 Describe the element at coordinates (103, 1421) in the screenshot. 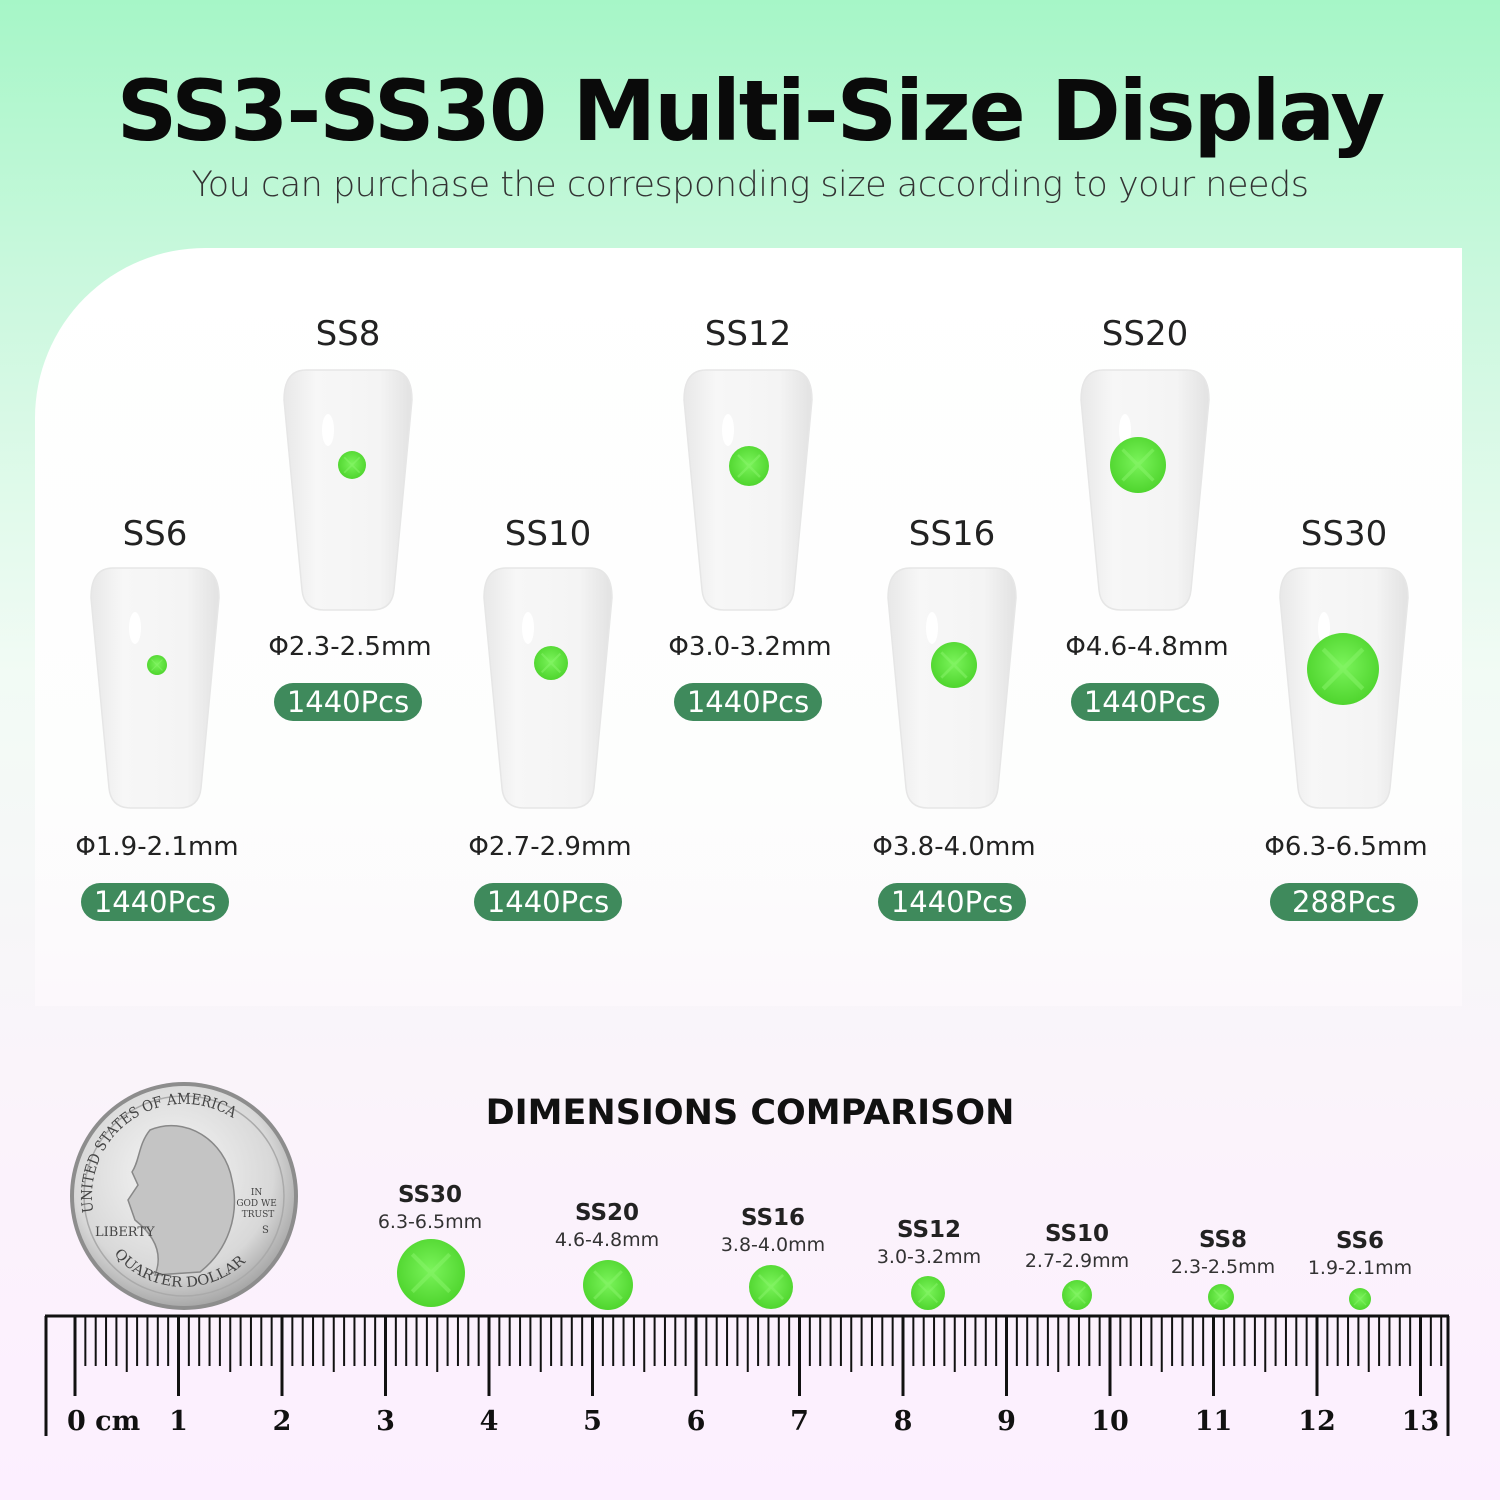

I see `ruler-label: 0 cm` at that location.